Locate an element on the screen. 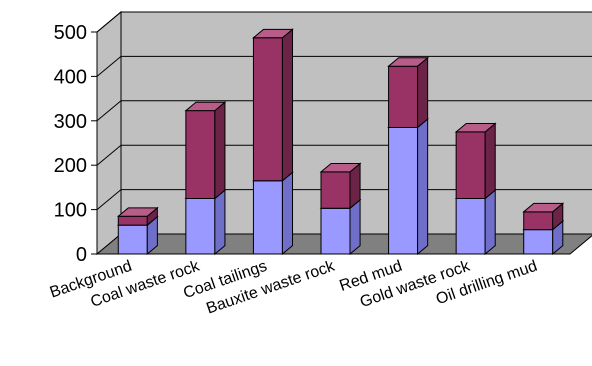  y-tick-label: 100 is located at coordinates (70, 211).